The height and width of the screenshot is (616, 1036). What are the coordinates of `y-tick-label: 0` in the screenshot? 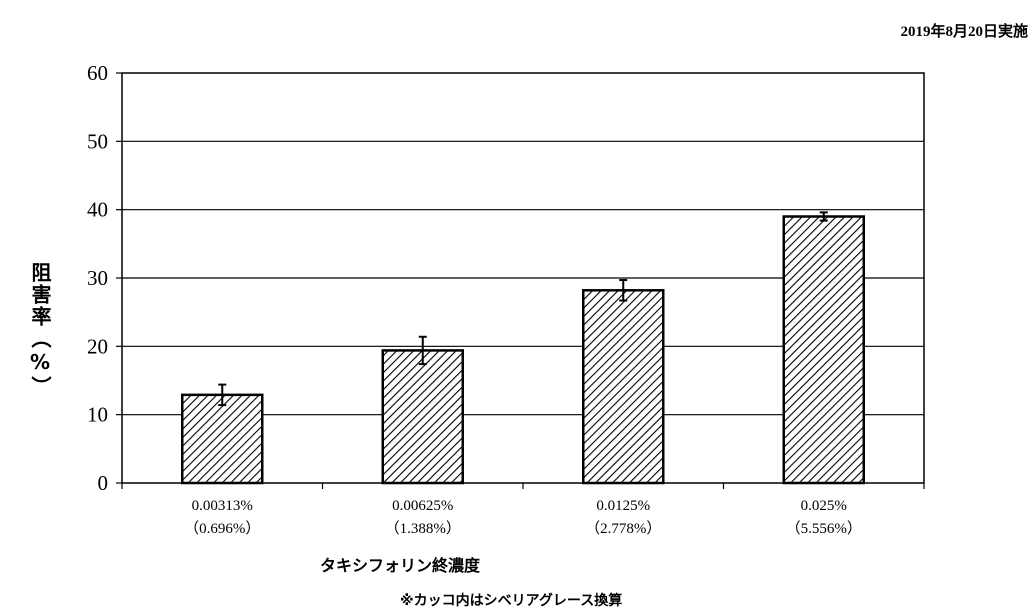 It's located at (103, 483).